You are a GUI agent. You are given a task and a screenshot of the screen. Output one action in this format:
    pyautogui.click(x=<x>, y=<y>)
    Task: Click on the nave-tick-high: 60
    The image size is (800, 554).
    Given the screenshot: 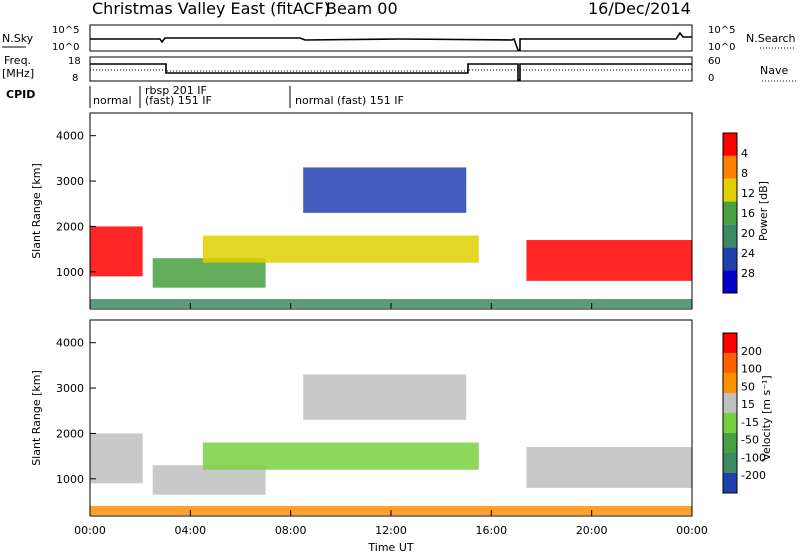 What is the action you would take?
    pyautogui.click(x=714, y=61)
    